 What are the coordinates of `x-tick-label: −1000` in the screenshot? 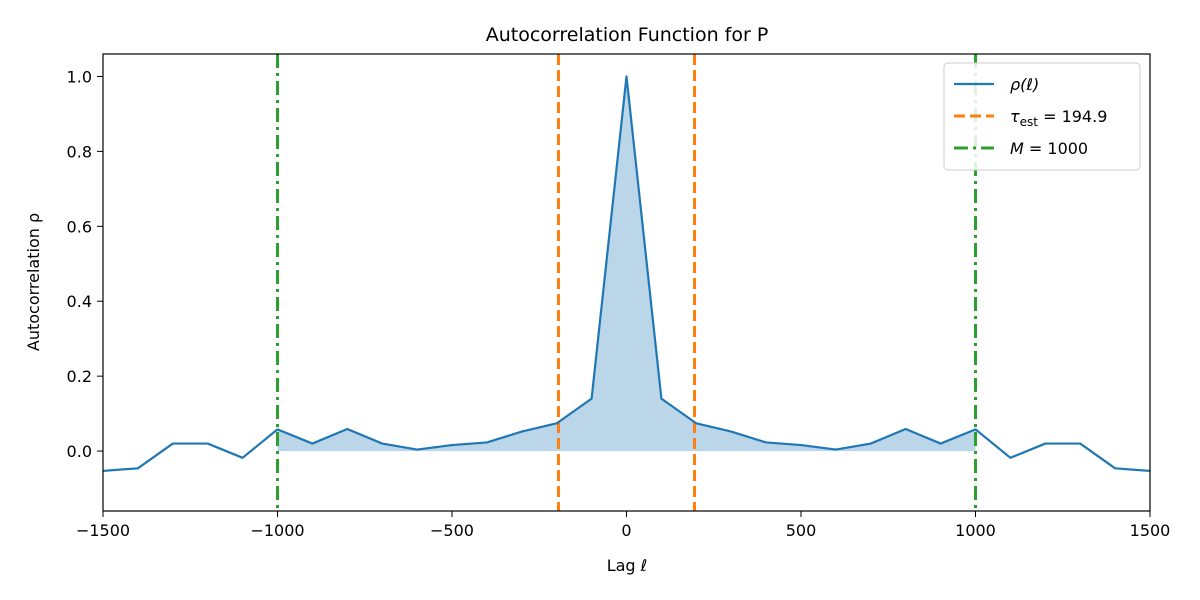 It's located at (277, 530).